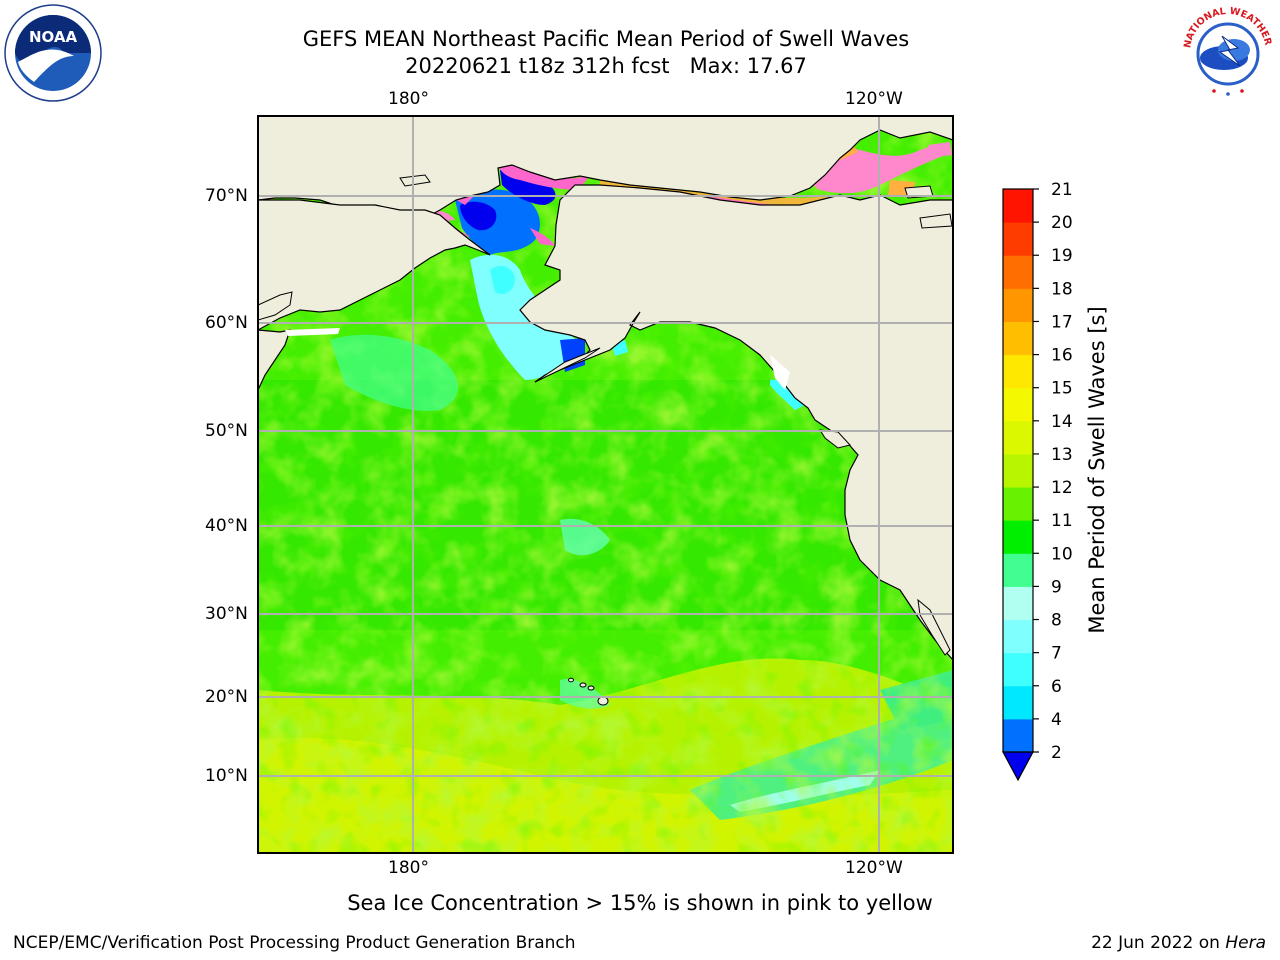  What do you see at coordinates (1056, 753) in the screenshot?
I see `colorbar-tick-label: 2` at bounding box center [1056, 753].